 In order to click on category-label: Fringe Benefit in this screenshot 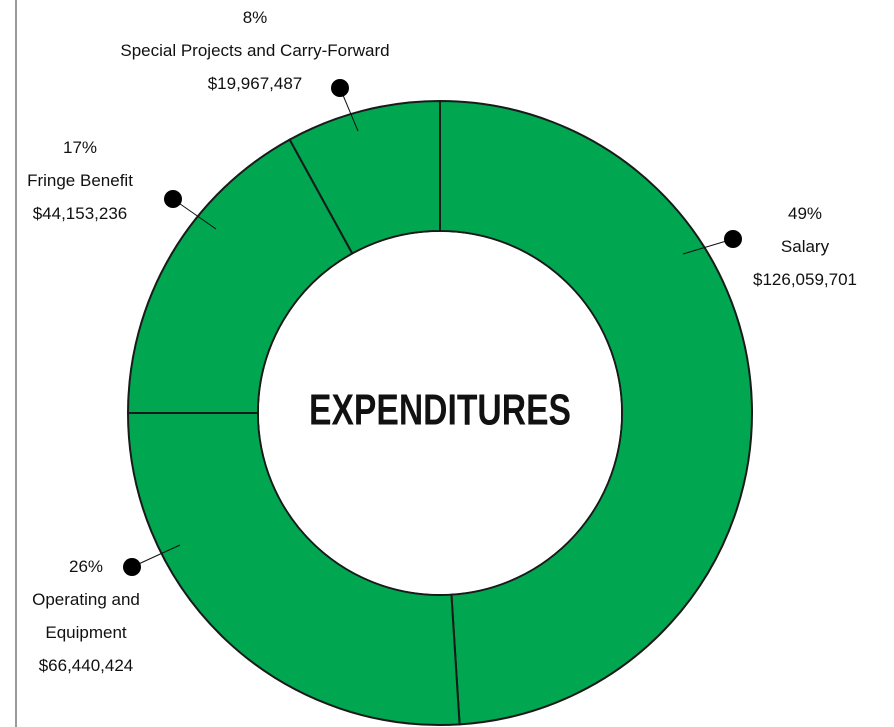, I will do `click(80, 180)`.